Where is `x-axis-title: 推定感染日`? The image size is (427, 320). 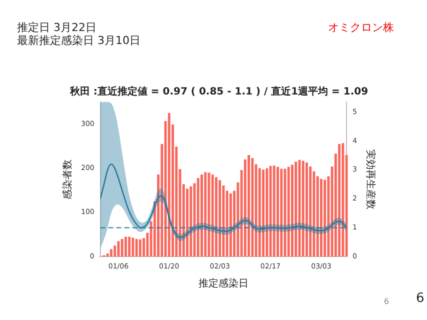 x-axis-title: 推定感染日 is located at coordinates (223, 284).